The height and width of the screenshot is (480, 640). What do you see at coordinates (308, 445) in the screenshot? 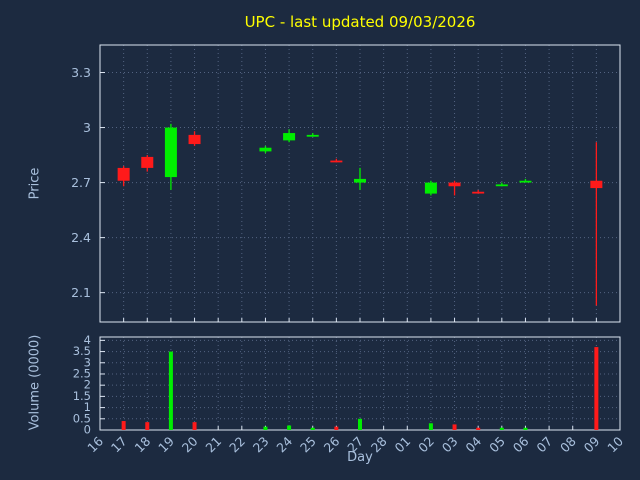
I see `x-tick-label: 25` at bounding box center [308, 445].